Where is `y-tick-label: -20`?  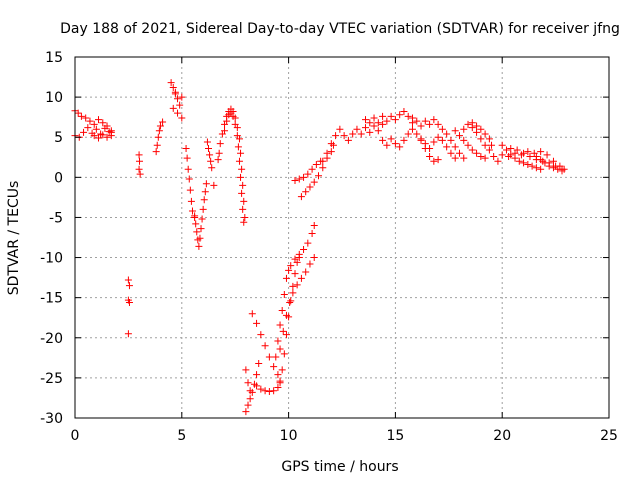
y-tick-label: -20 is located at coordinates (51, 339).